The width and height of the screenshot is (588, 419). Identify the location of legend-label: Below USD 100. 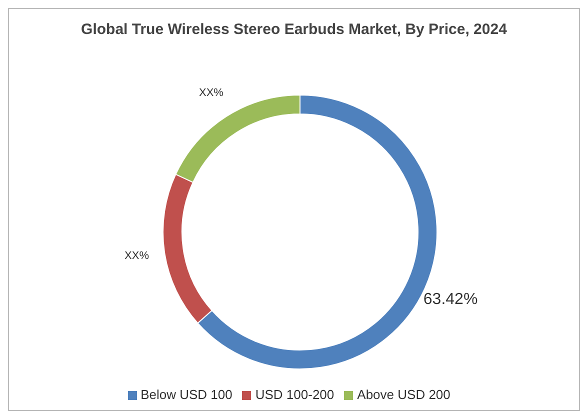
(186, 394).